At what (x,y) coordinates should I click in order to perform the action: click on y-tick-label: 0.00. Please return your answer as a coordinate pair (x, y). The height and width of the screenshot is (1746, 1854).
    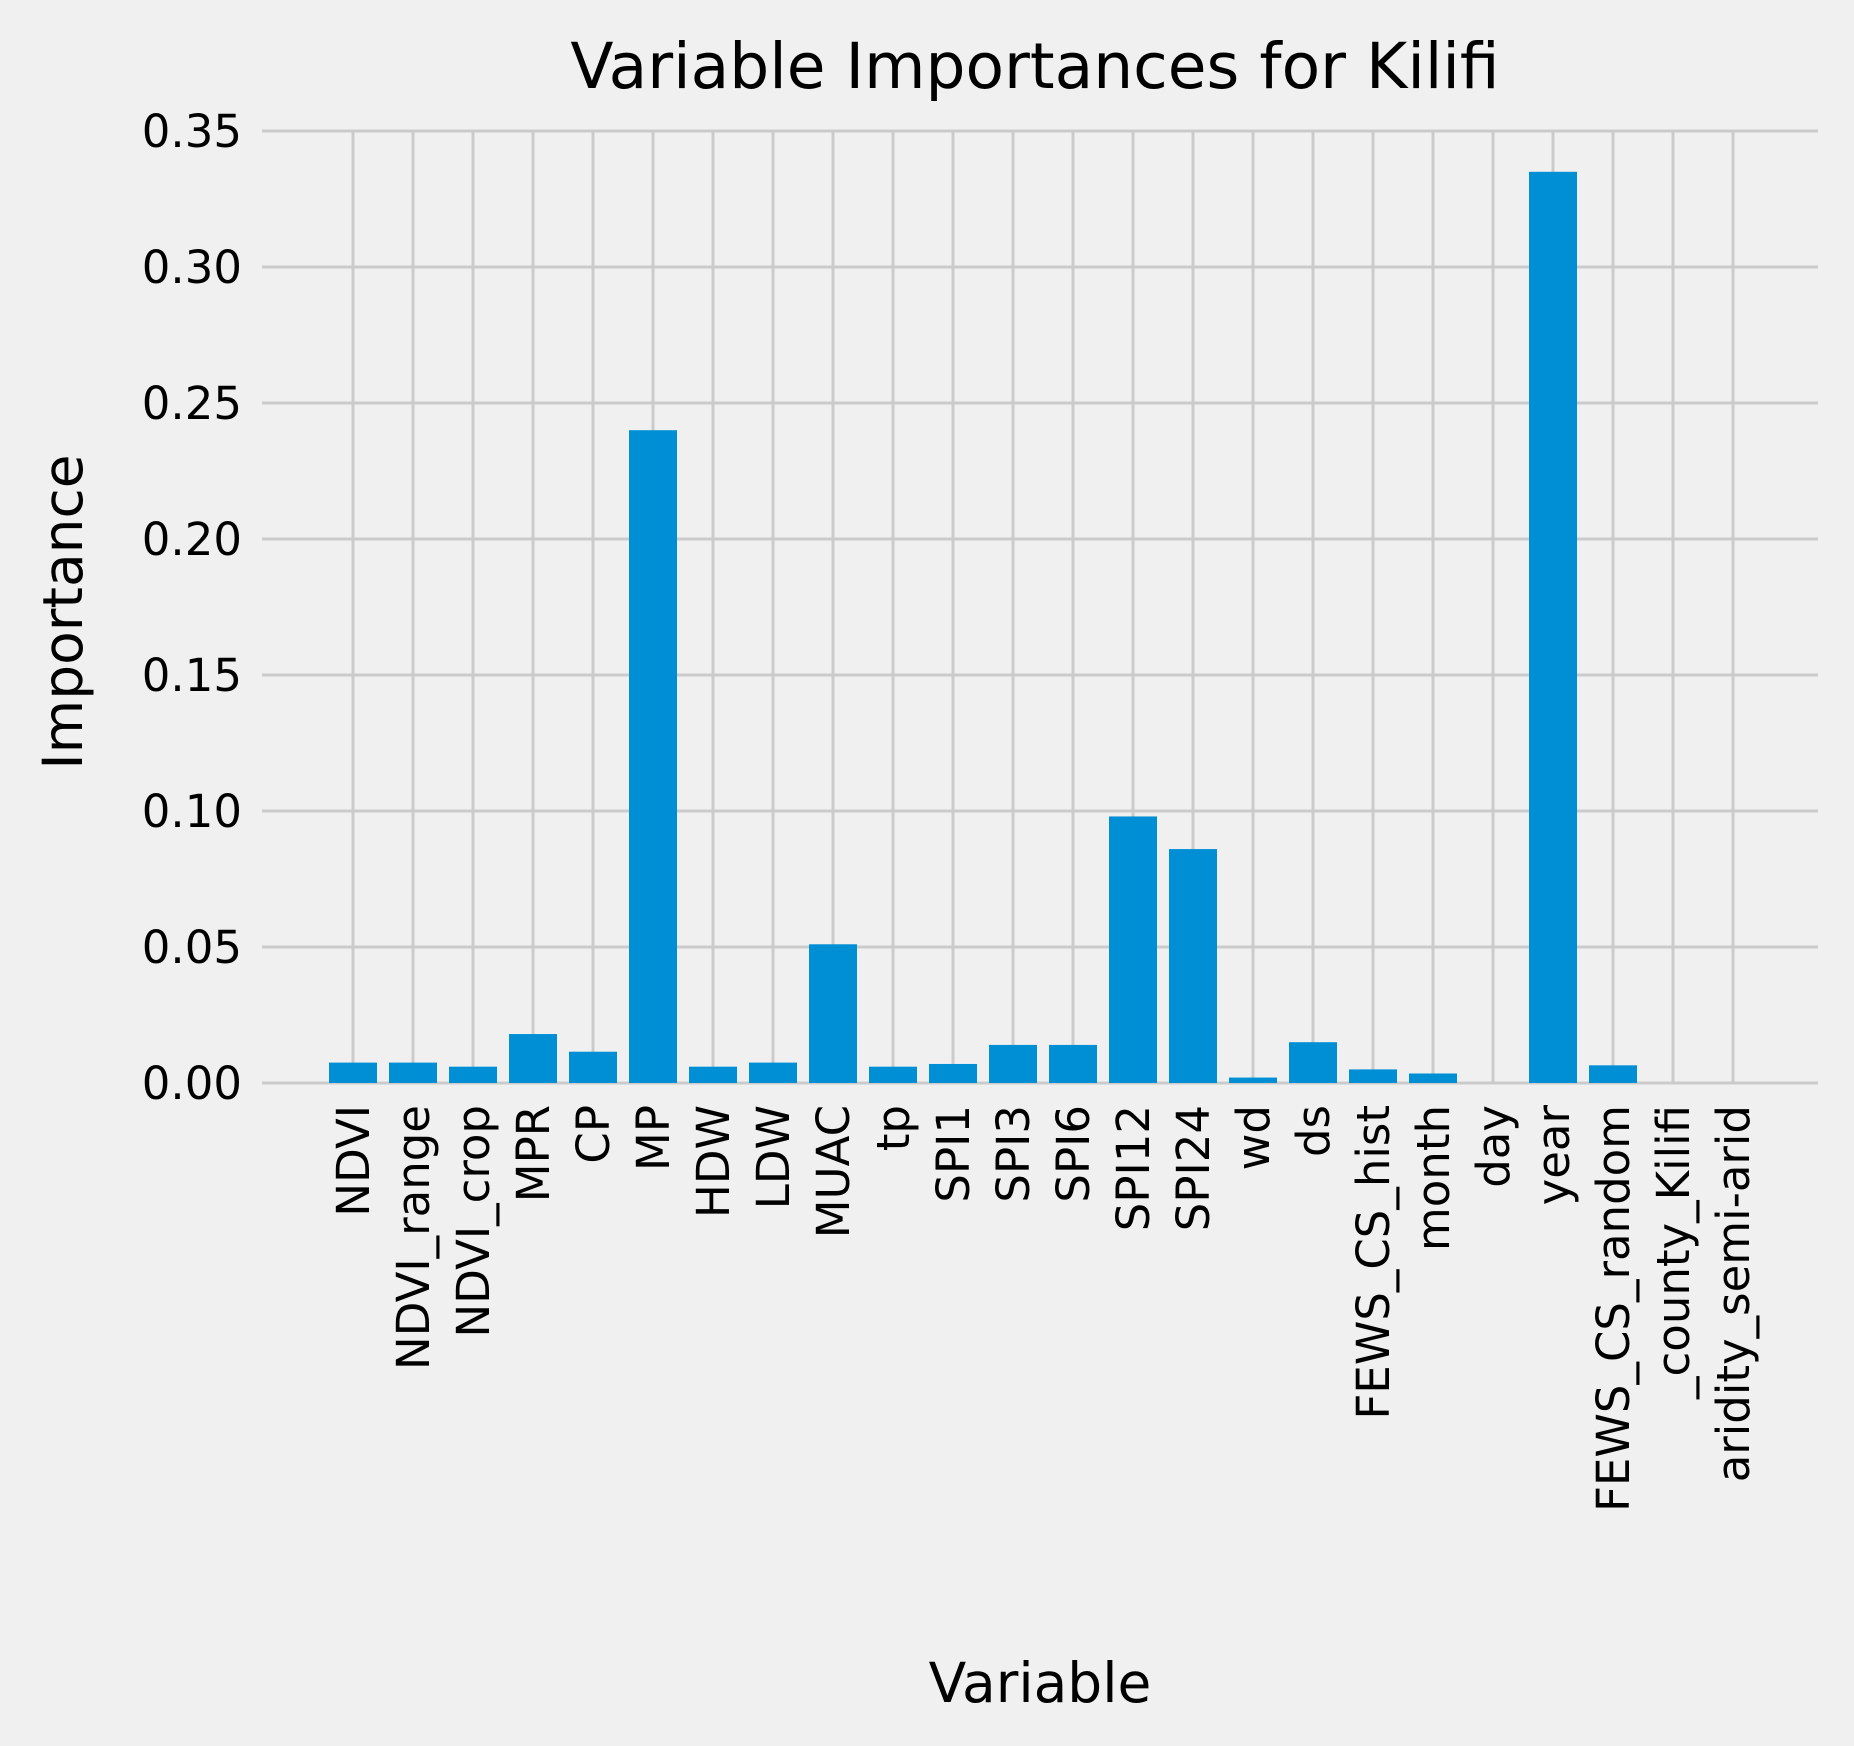
    Looking at the image, I should click on (192, 1083).